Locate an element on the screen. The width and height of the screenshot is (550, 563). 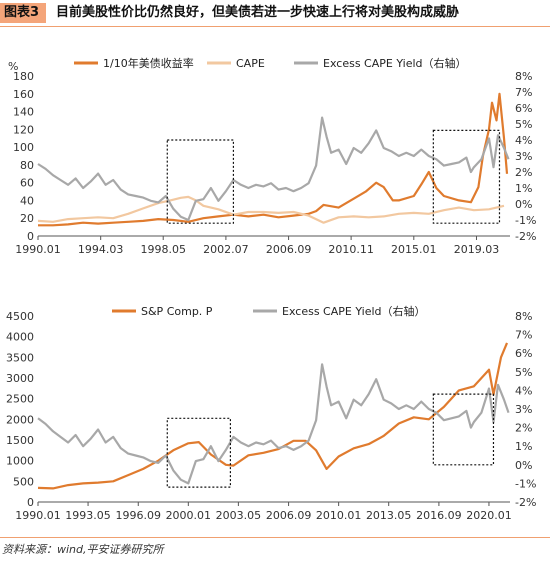
x-tick-label: 2010.01 is located at coordinates (339, 515).